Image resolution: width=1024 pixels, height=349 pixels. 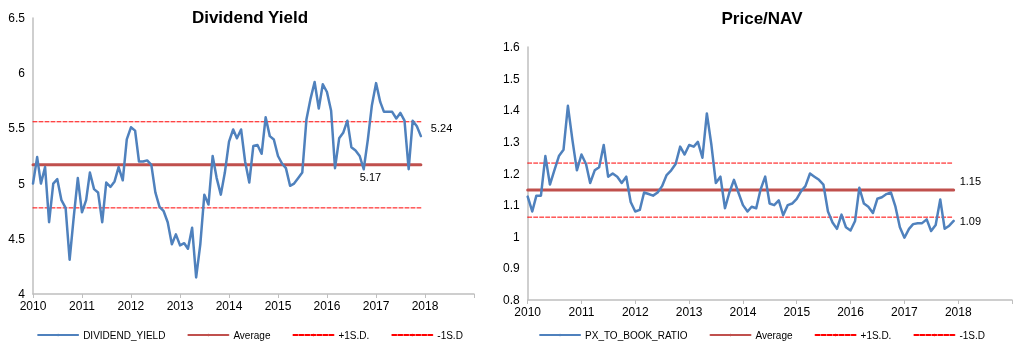 What do you see at coordinates (17, 18) in the screenshot?
I see `y-tick-label: 6.5` at bounding box center [17, 18].